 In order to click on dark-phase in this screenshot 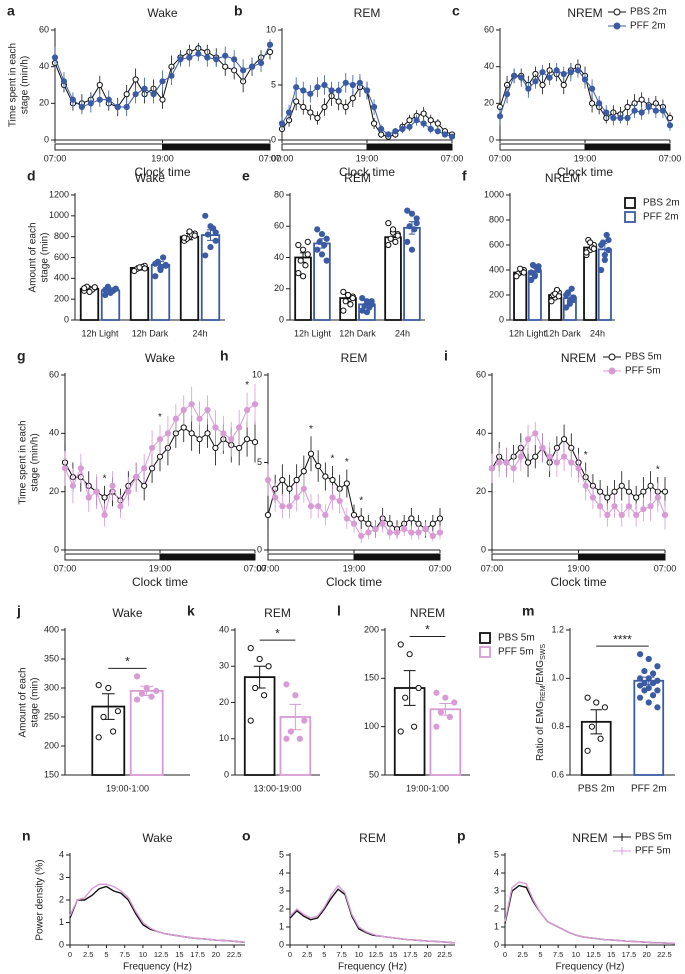, I will do `click(397, 557)`.